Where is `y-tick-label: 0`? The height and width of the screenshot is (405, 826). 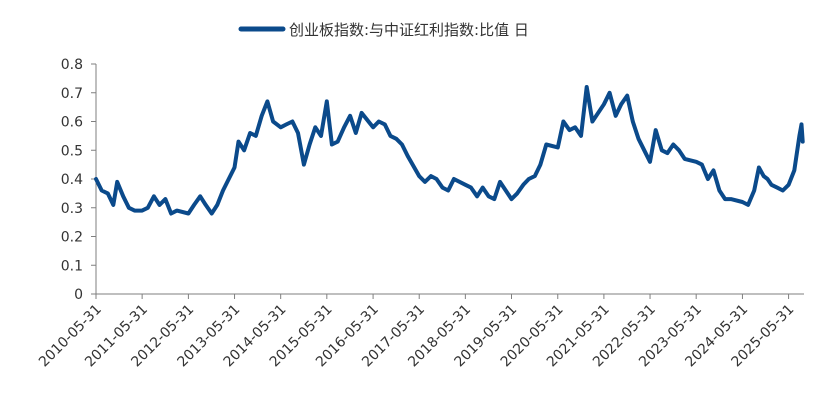 y-tick-label: 0 is located at coordinates (78, 295).